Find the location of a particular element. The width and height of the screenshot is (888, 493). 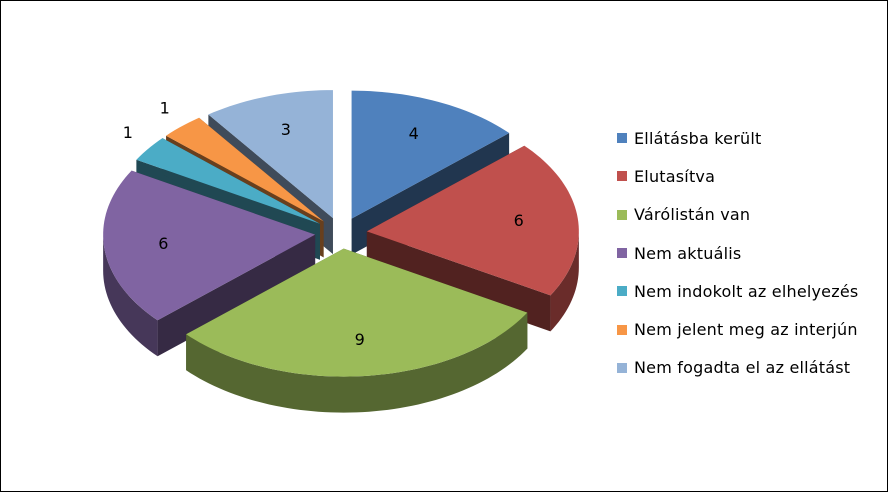

legend-item: Várólistán van is located at coordinates (737, 215).